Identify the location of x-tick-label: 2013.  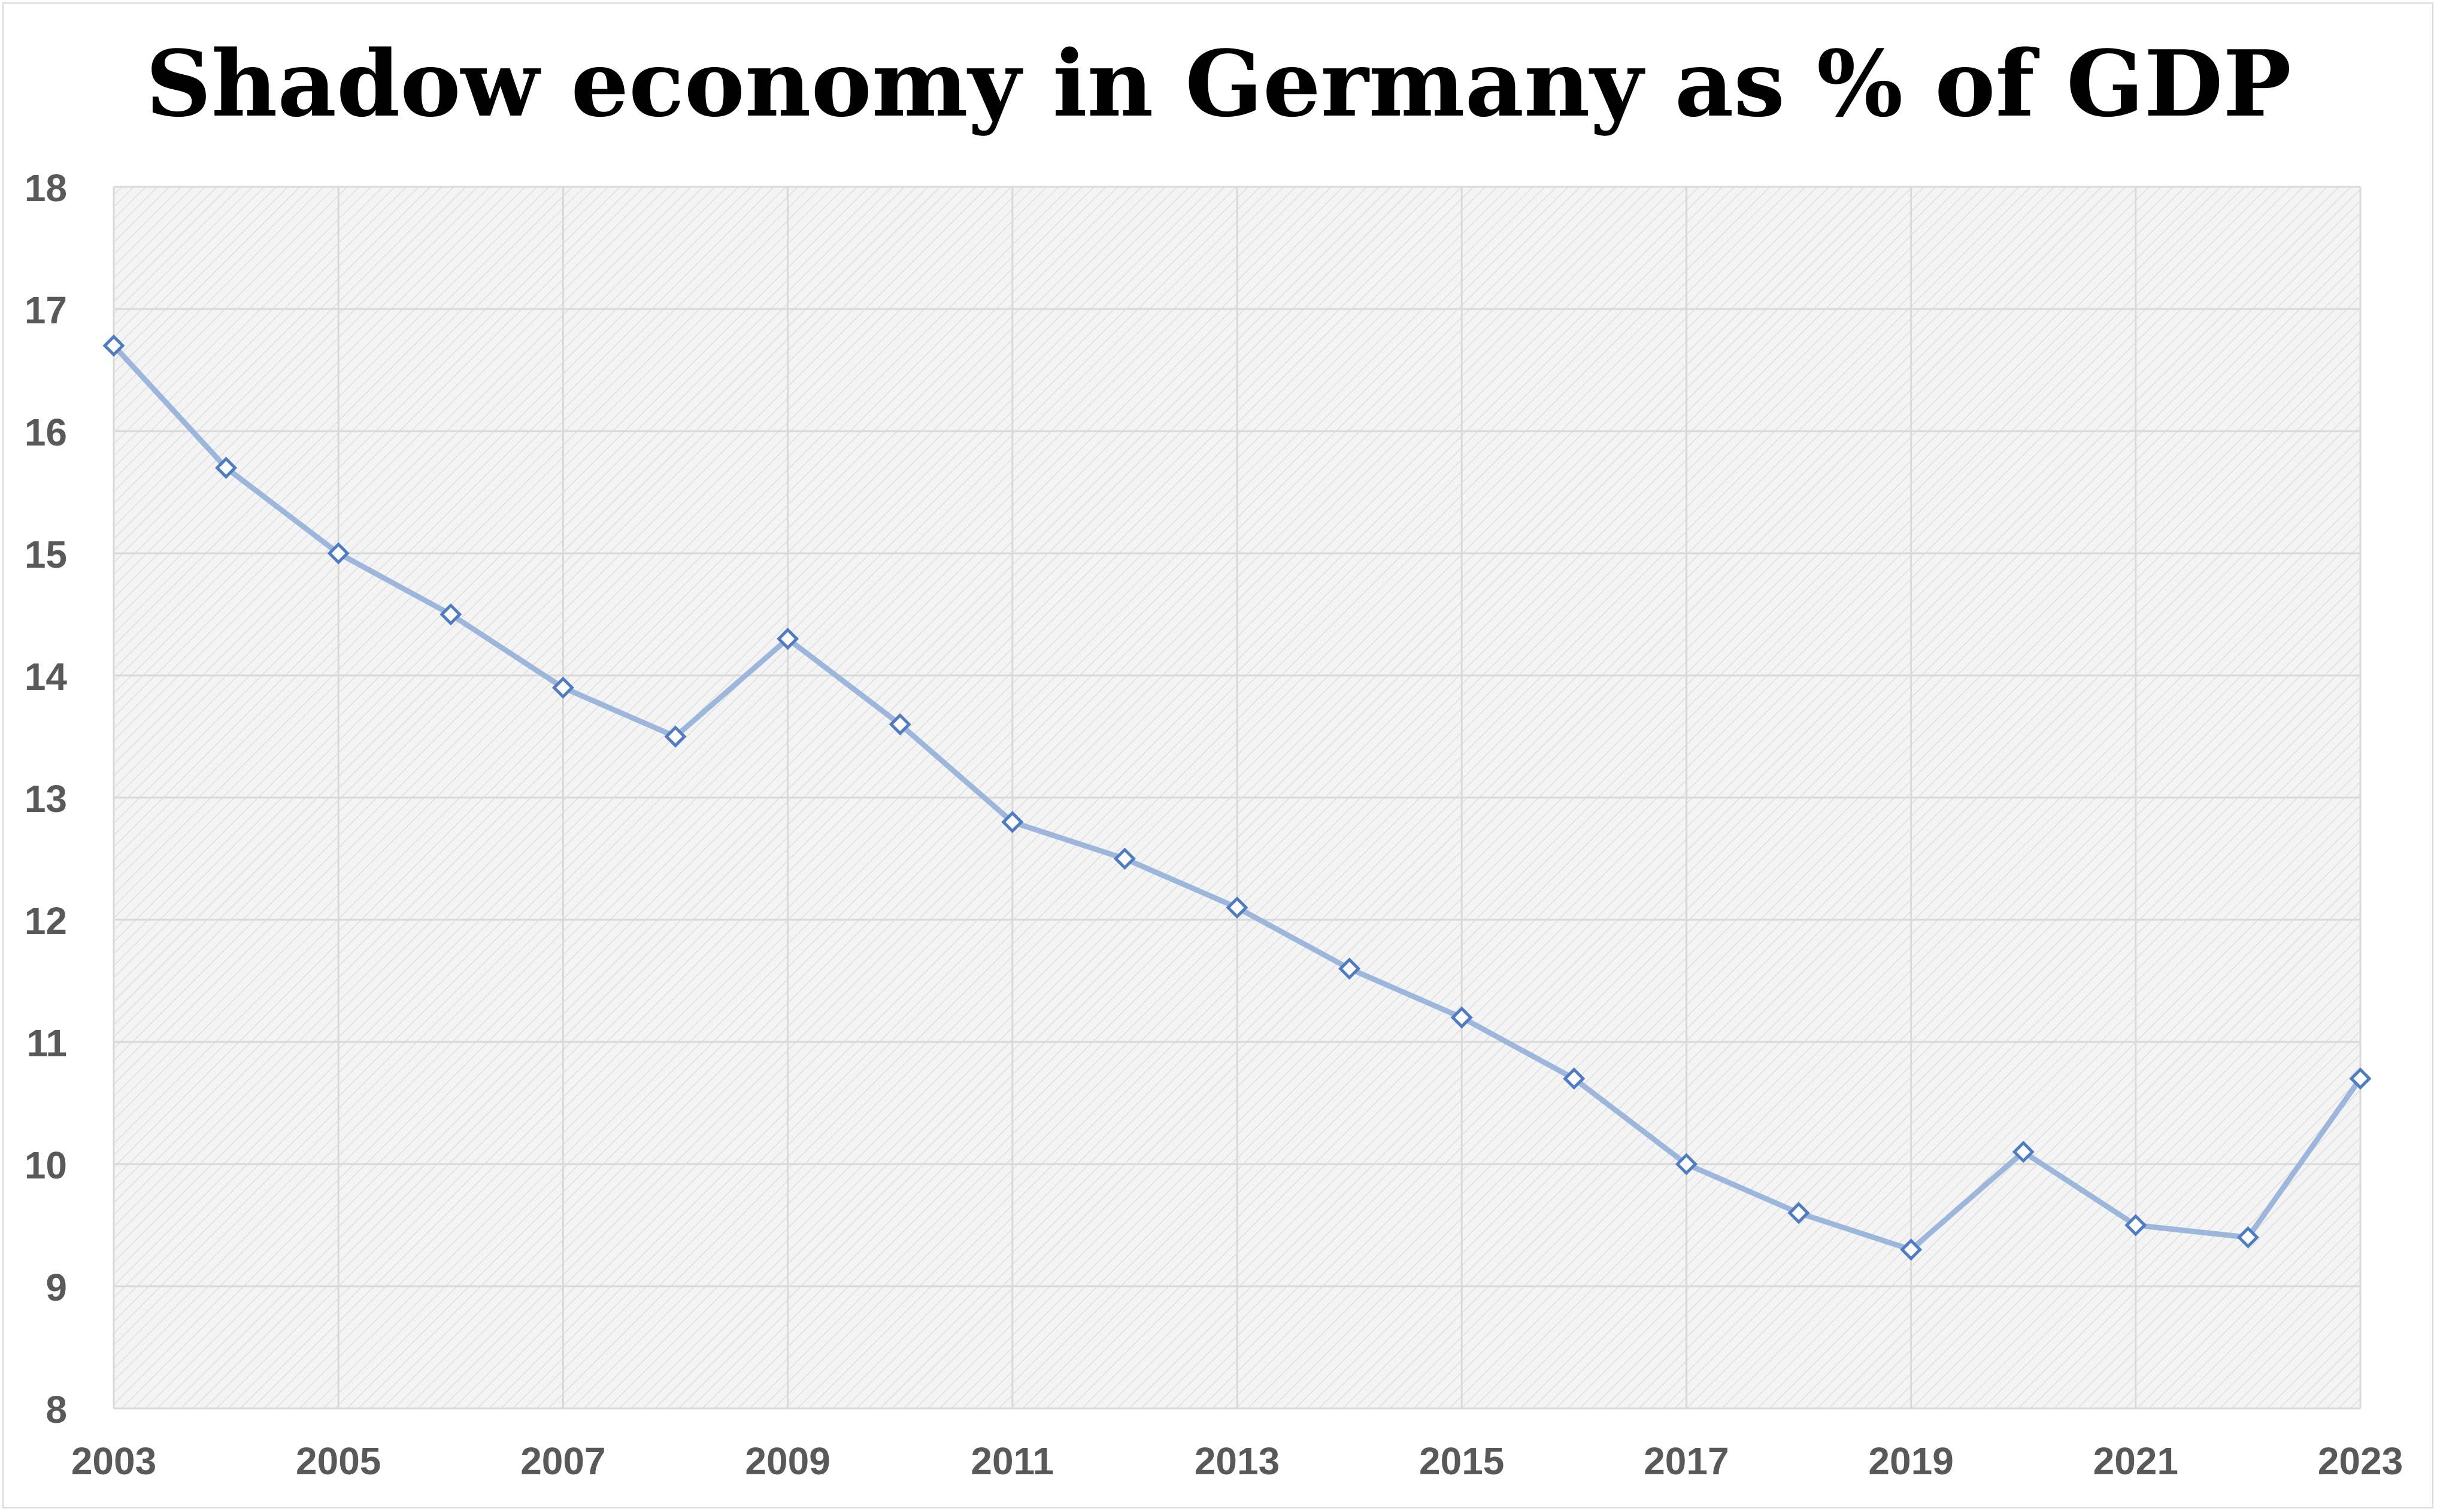
(1237, 1461).